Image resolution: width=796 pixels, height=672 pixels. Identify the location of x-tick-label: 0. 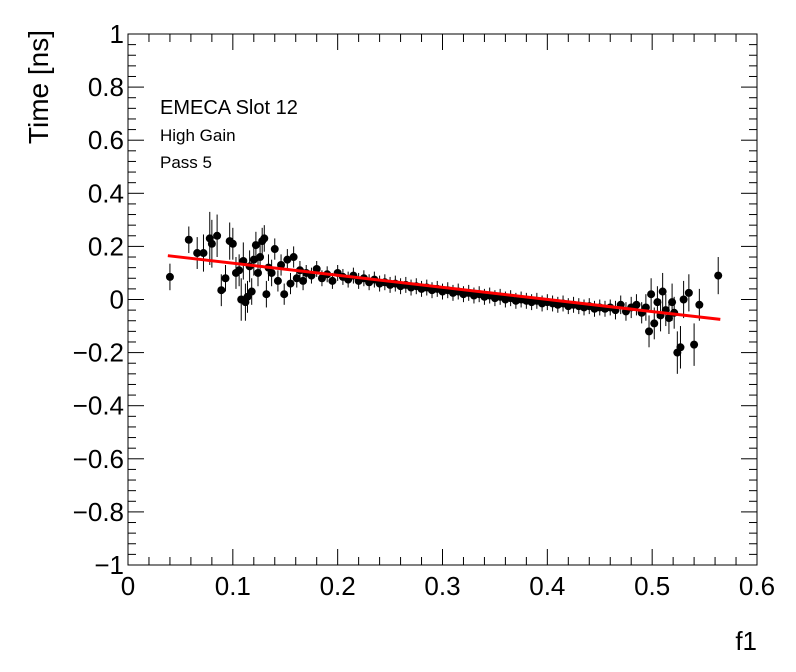
(128, 586).